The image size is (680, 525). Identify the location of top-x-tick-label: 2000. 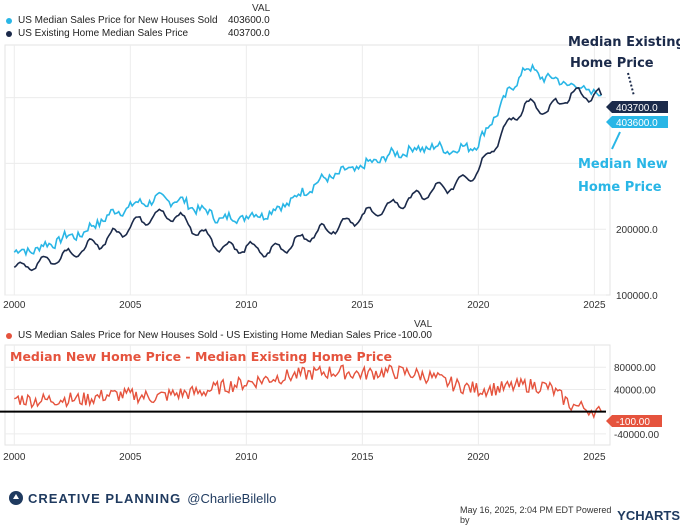
(14, 305).